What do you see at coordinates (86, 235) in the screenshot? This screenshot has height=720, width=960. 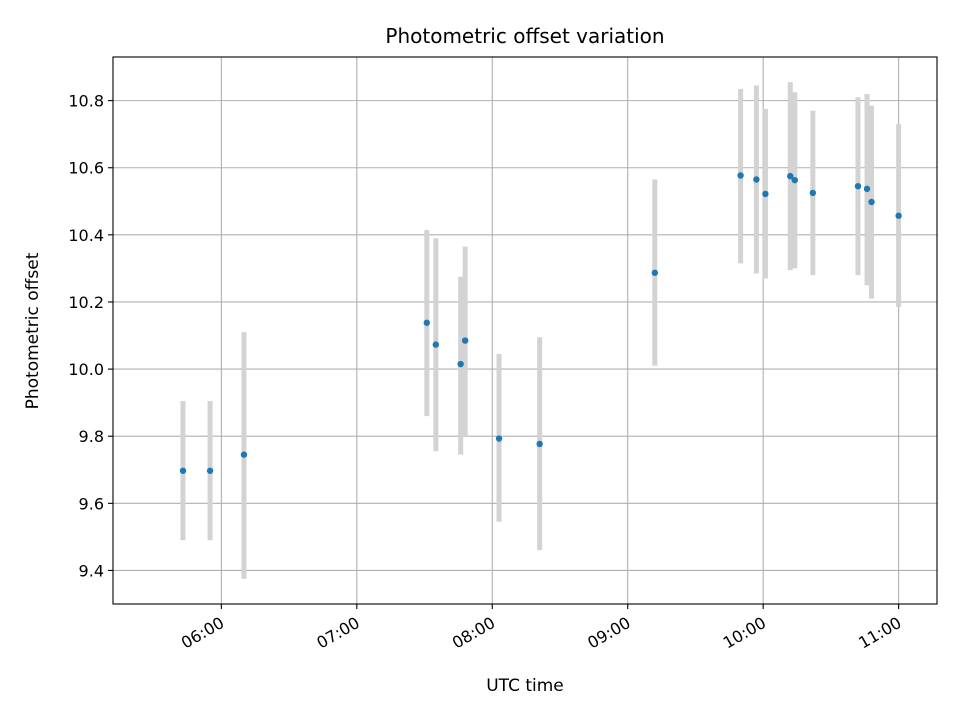 I see `y-tick-label: 10.4` at bounding box center [86, 235].